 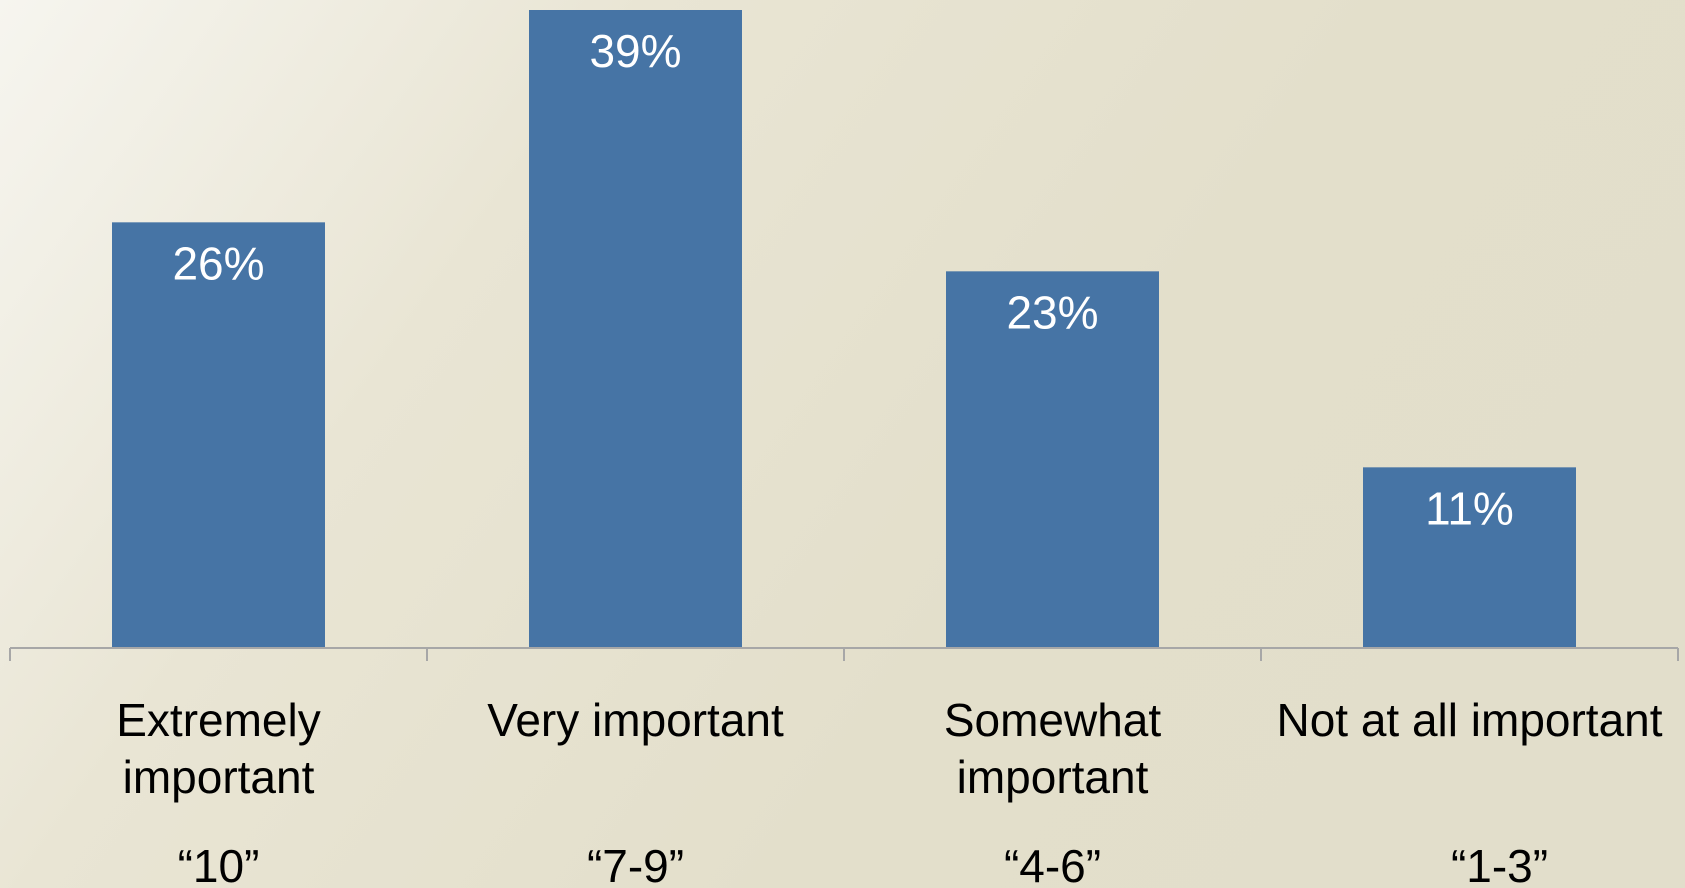 What do you see at coordinates (1052, 864) in the screenshot?
I see `category-sublabel-2: “4-6”` at bounding box center [1052, 864].